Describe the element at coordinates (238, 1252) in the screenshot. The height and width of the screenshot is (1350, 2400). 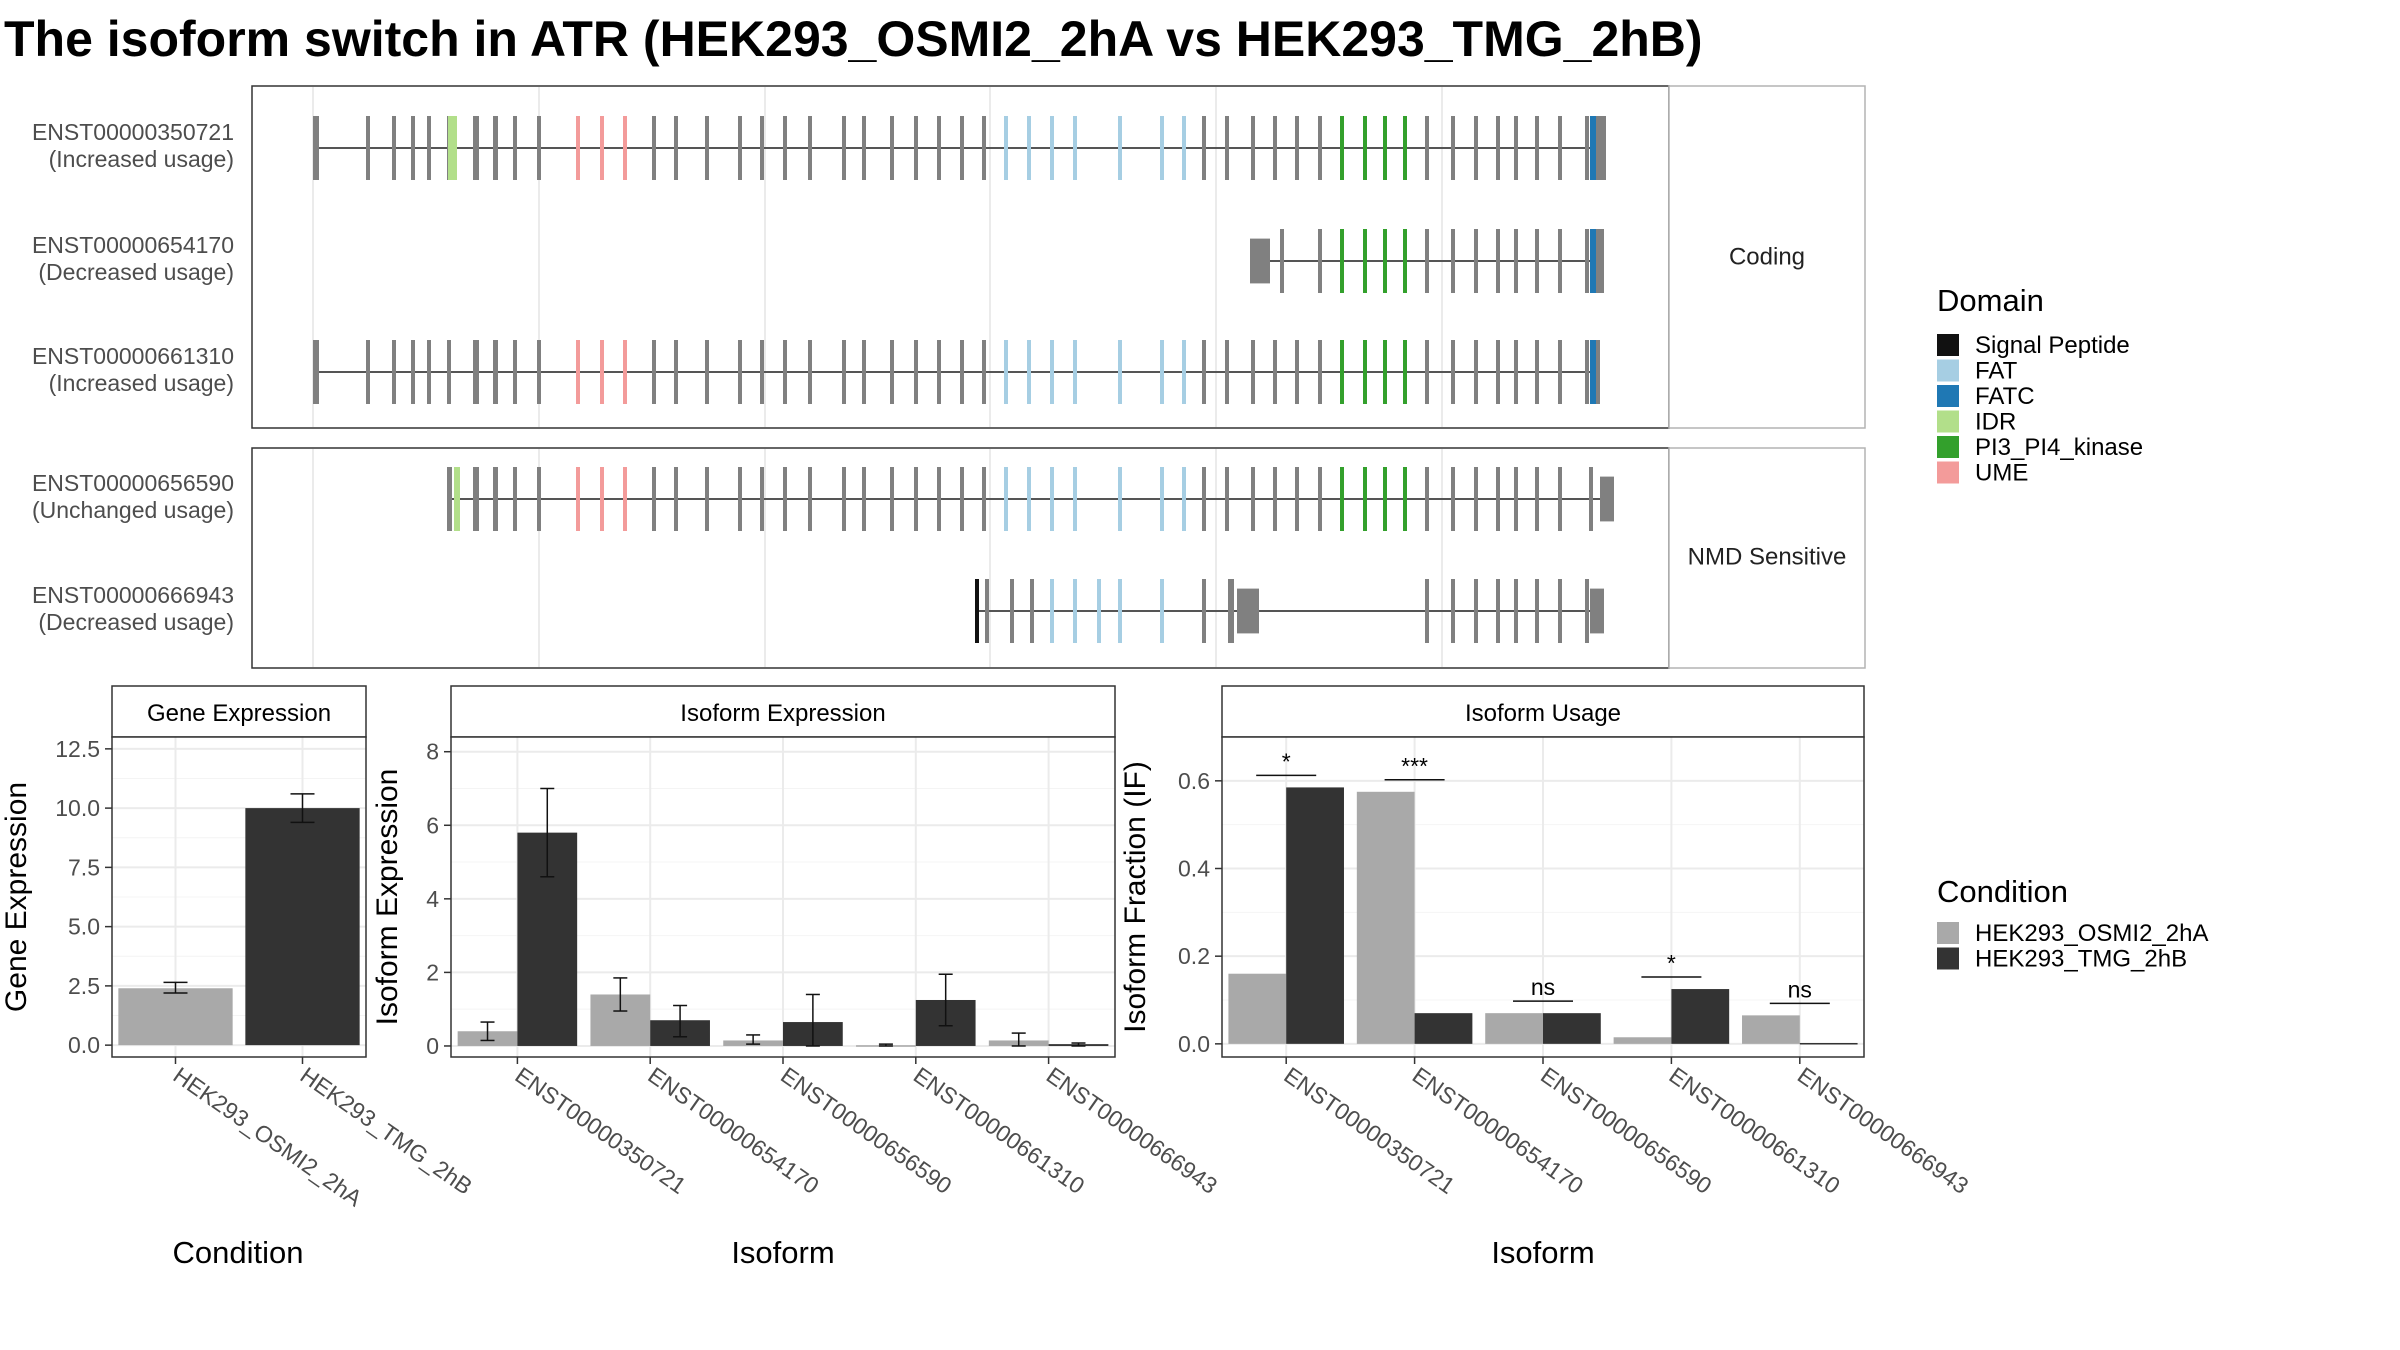
I see `x-axis-title: Condition` at that location.